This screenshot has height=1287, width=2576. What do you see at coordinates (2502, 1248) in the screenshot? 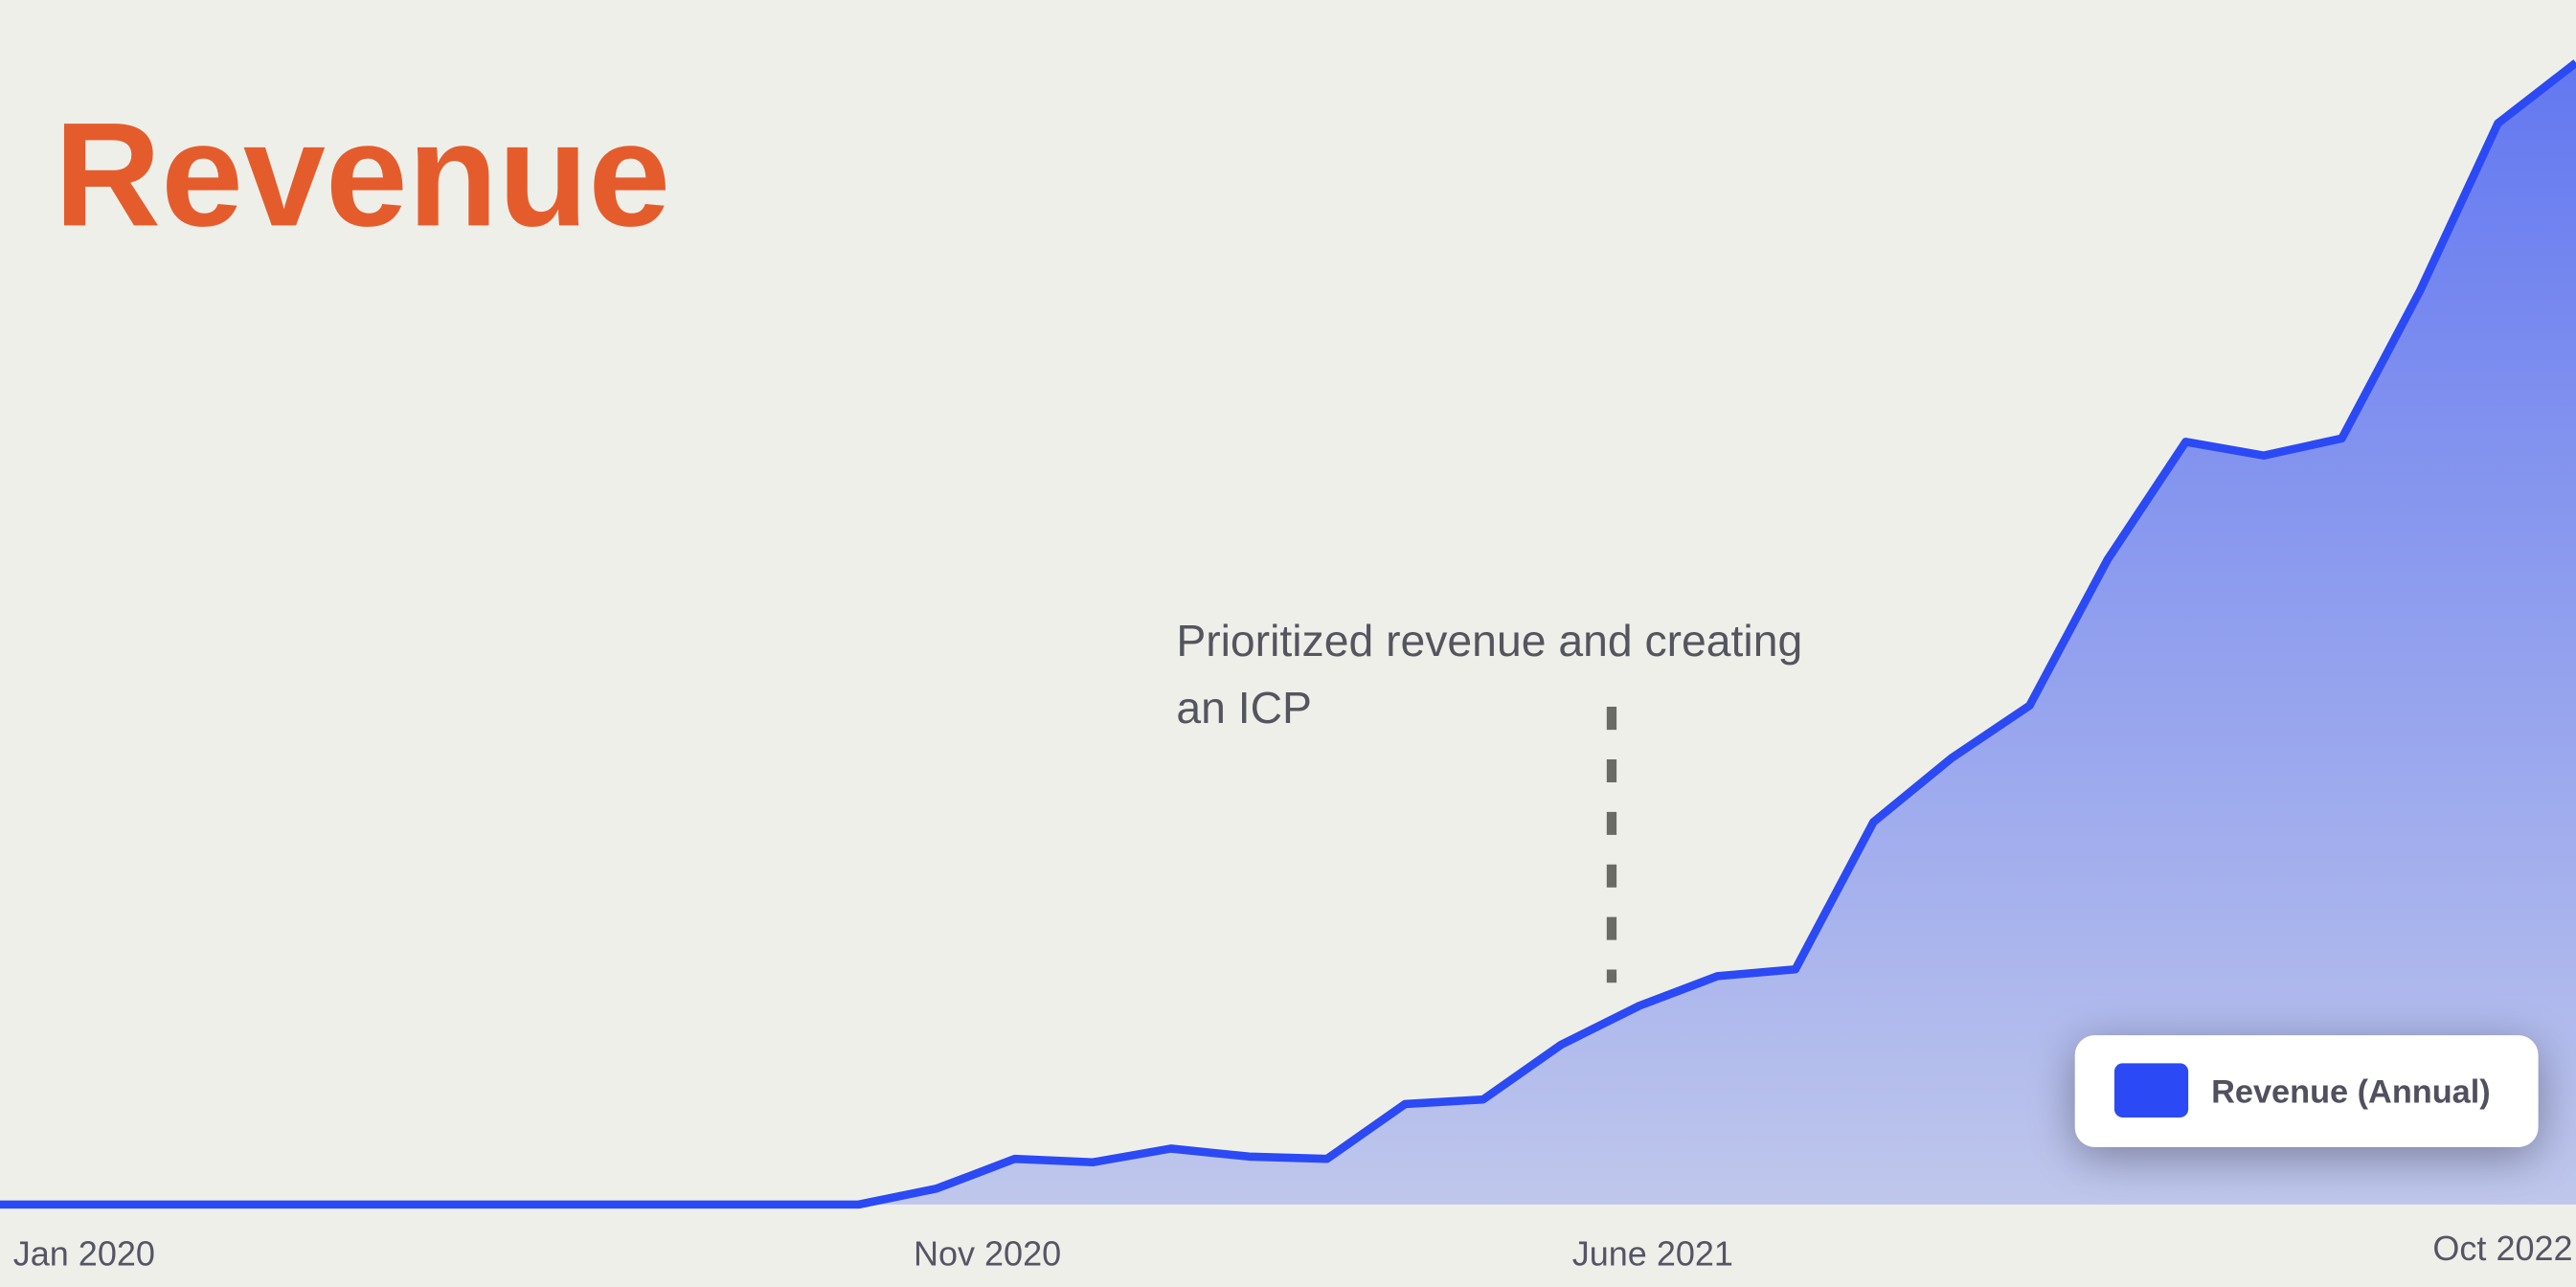
I see `x-tick-label: Oct 2022` at bounding box center [2502, 1248].